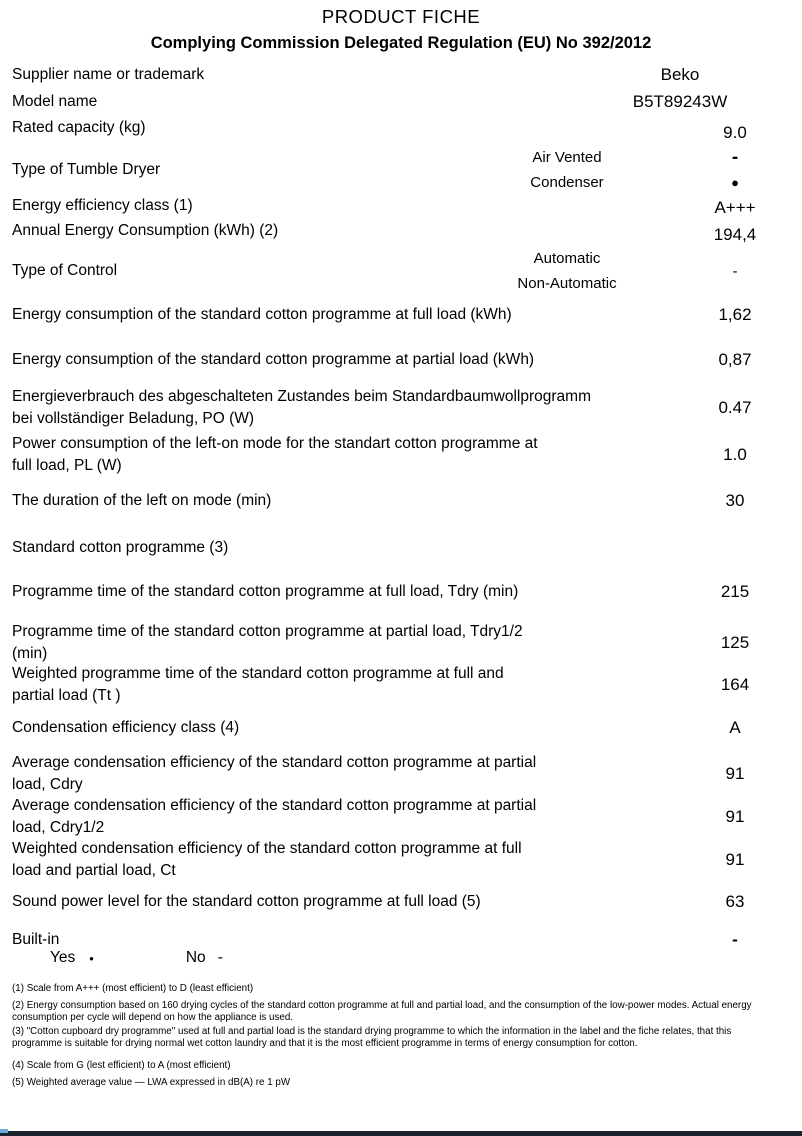  What do you see at coordinates (195, 957) in the screenshot?
I see `legend-no-label: No` at bounding box center [195, 957].